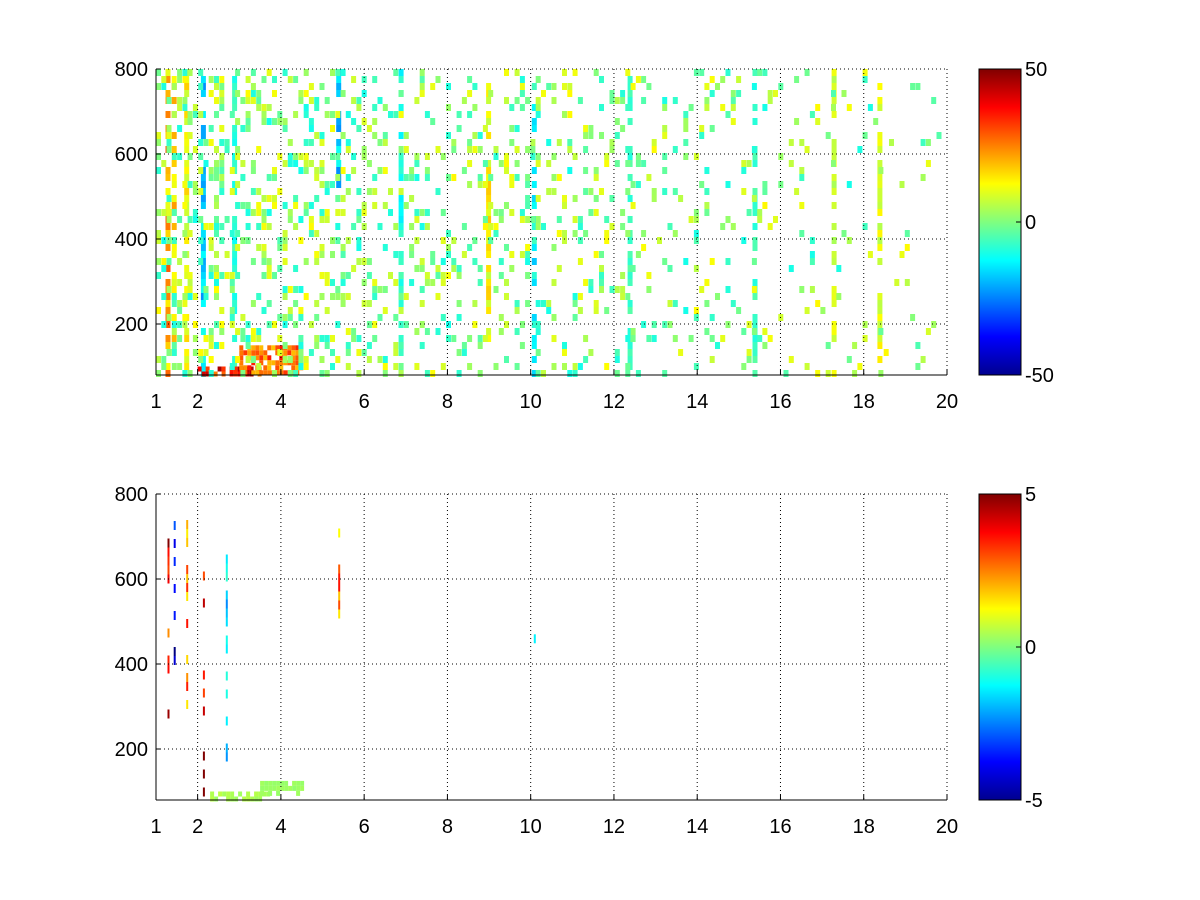  What do you see at coordinates (447, 402) in the screenshot?
I see `x-tick-label: 8` at bounding box center [447, 402].